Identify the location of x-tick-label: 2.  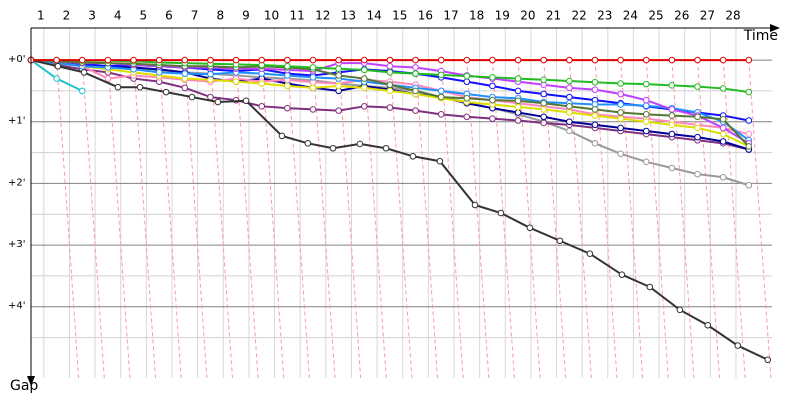
(67, 16).